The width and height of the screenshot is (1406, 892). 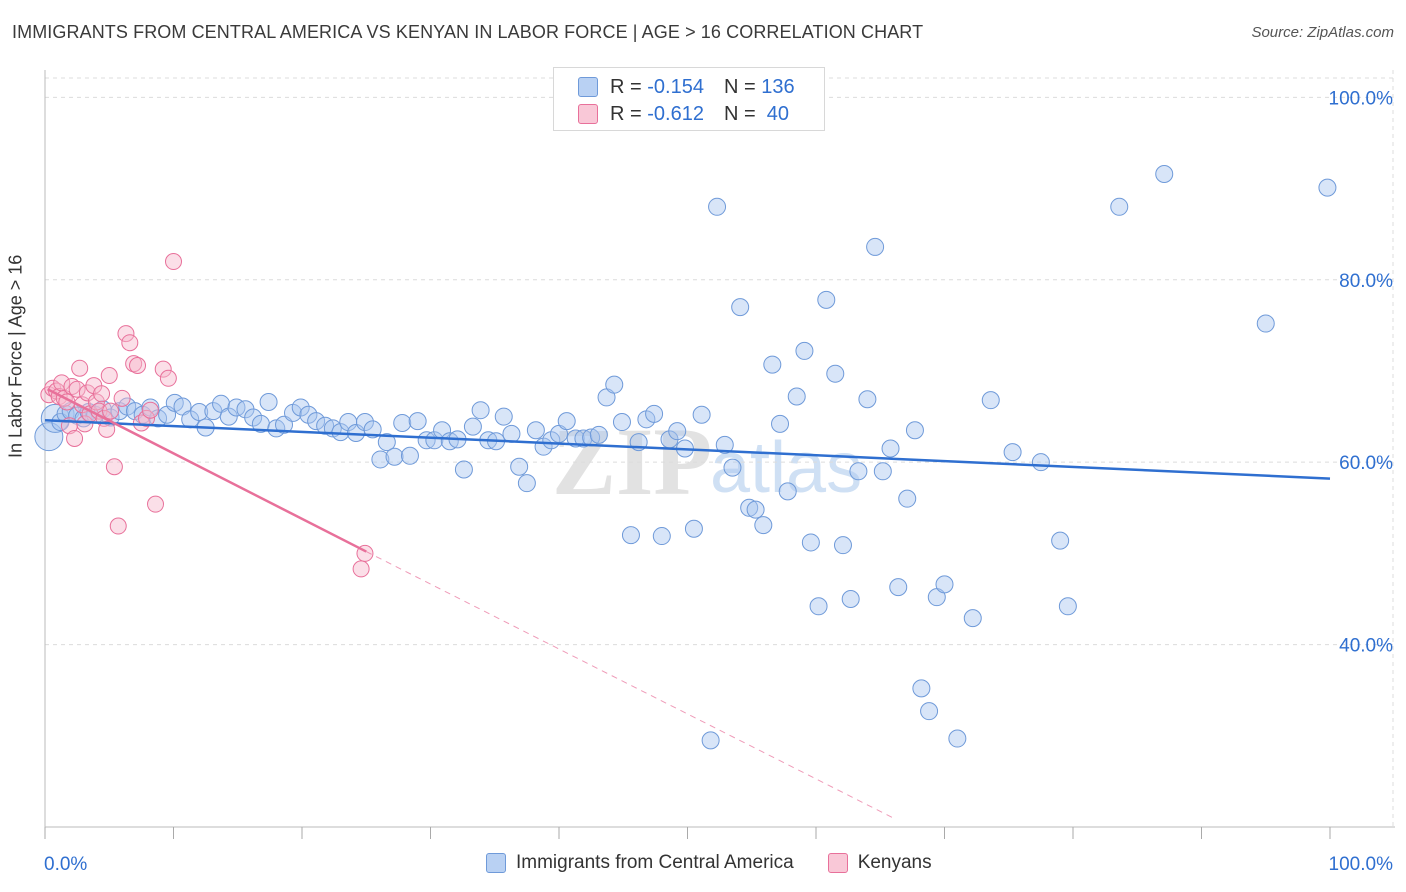 I want to click on y-axis-label: In Labor Force | Age > 16, so click(x=16, y=356).